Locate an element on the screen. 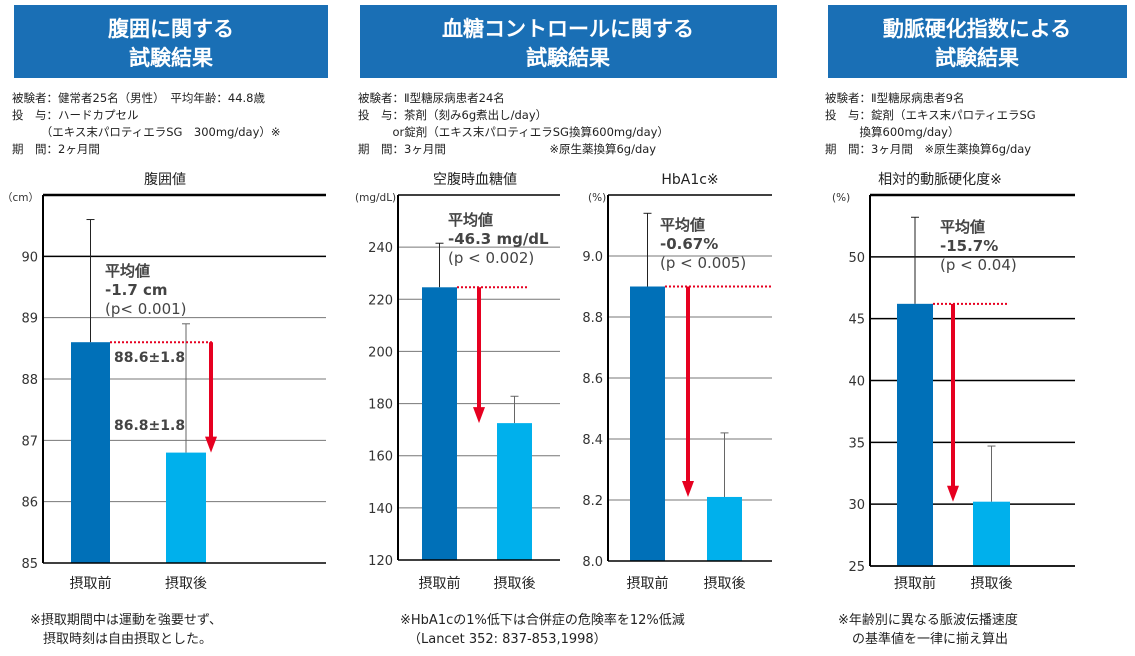  mean-annotation: -1.7 cm is located at coordinates (136, 290).